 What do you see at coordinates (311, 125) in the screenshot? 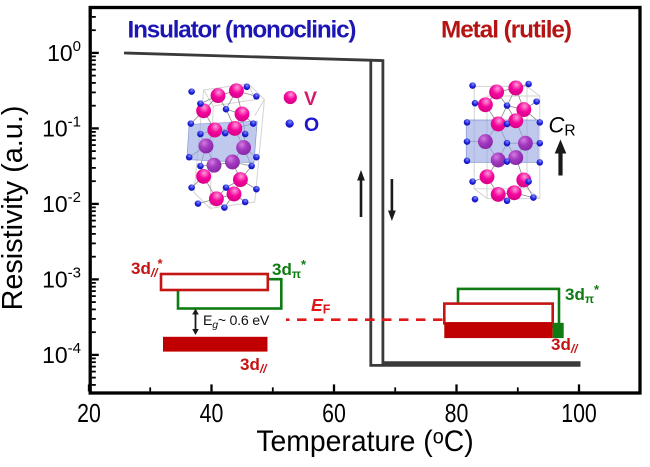
I see `svg-text: O` at bounding box center [311, 125].